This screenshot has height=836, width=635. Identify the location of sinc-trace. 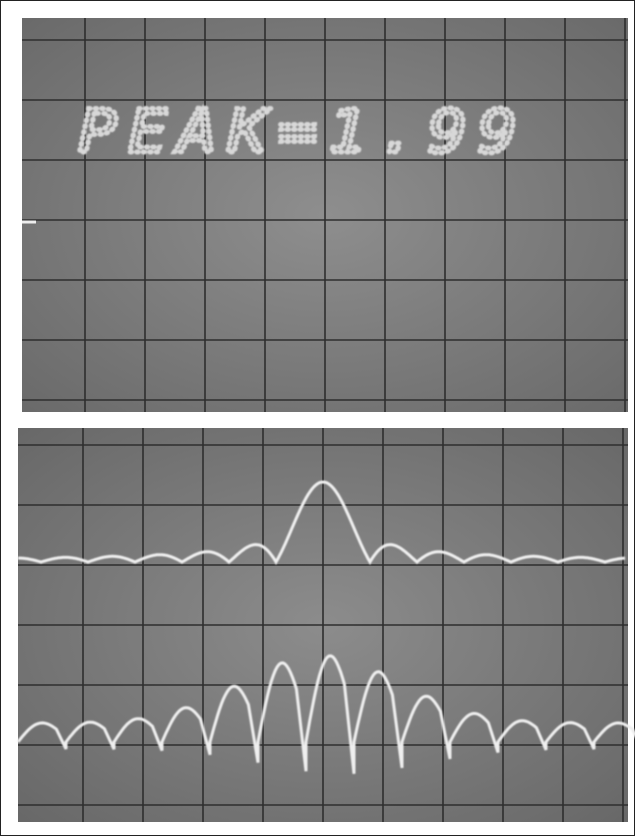
(322, 522).